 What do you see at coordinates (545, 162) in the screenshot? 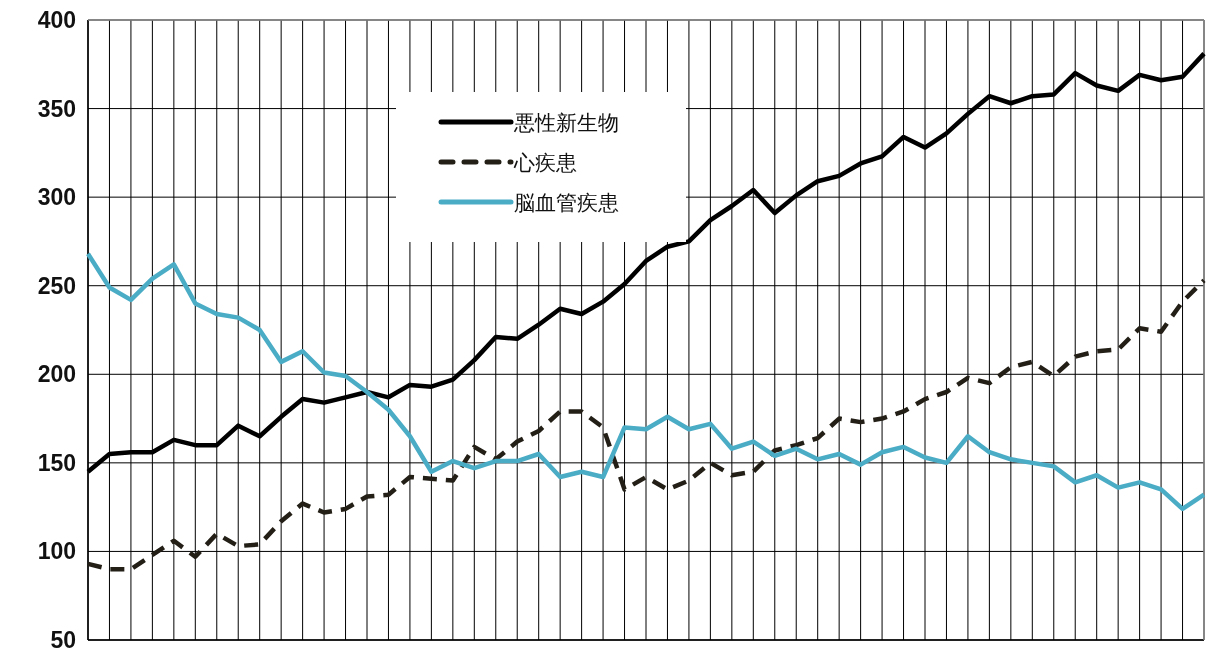
I see `legend-label: 心疾患` at bounding box center [545, 162].